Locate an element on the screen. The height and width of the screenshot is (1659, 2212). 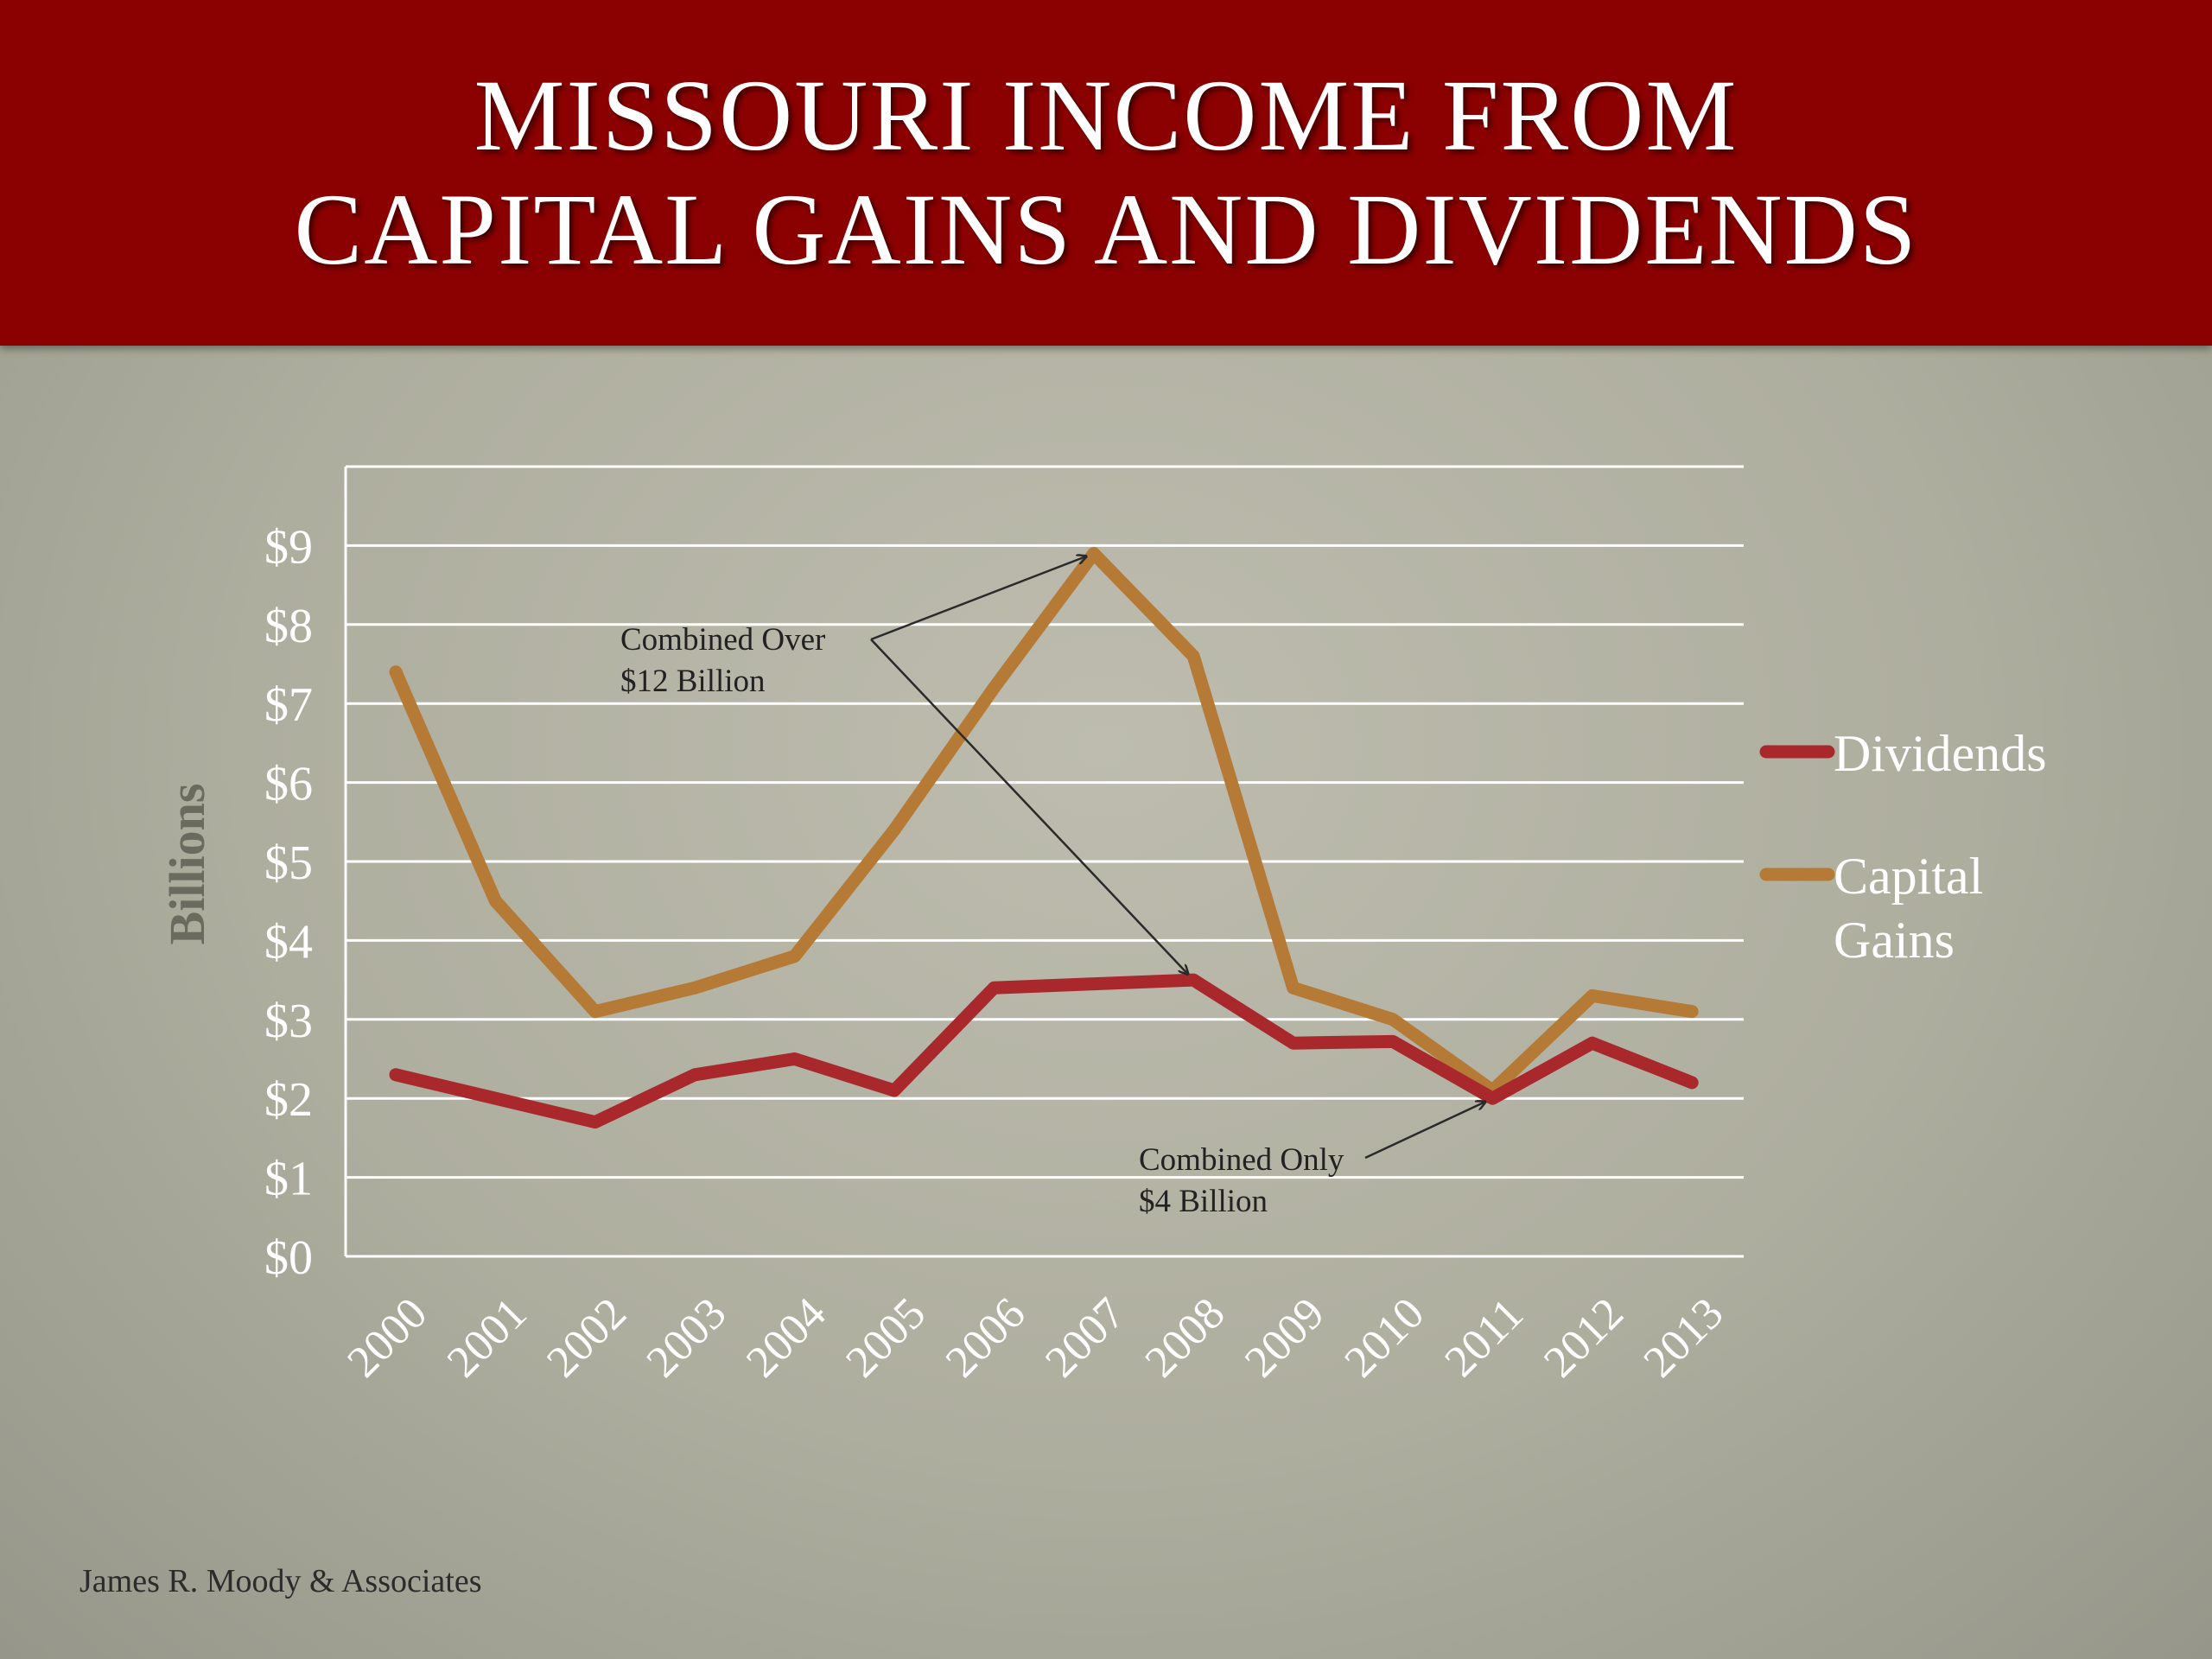
y-tick-label: $2 is located at coordinates (288, 1100).